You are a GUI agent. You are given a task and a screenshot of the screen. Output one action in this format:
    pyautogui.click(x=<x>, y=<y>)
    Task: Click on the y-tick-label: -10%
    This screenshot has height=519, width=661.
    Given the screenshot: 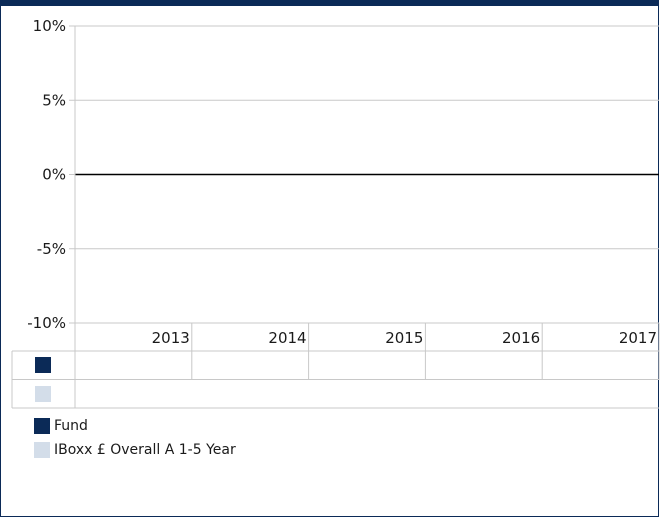 What is the action you would take?
    pyautogui.click(x=46, y=323)
    